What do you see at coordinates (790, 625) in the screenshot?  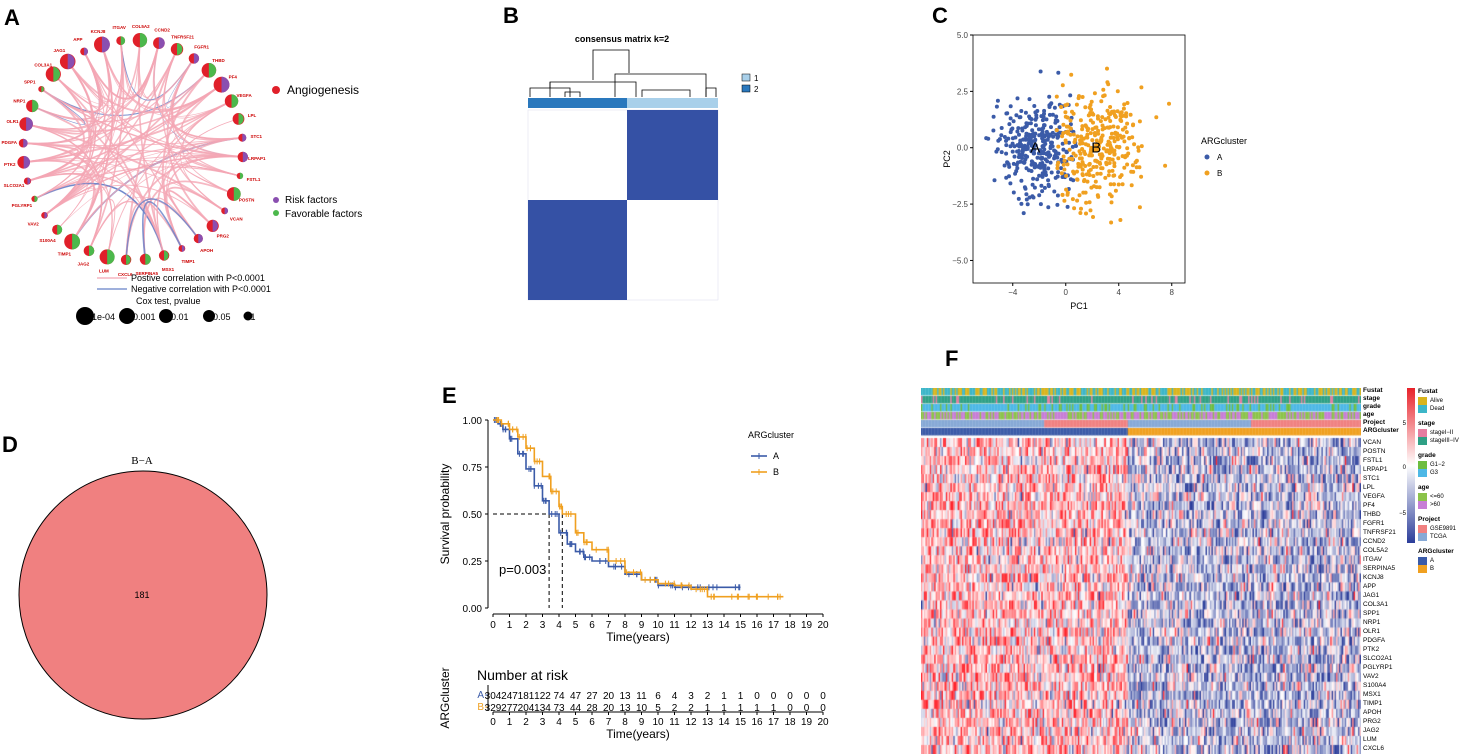 I see `x-tick-label: 18` at bounding box center [790, 625].